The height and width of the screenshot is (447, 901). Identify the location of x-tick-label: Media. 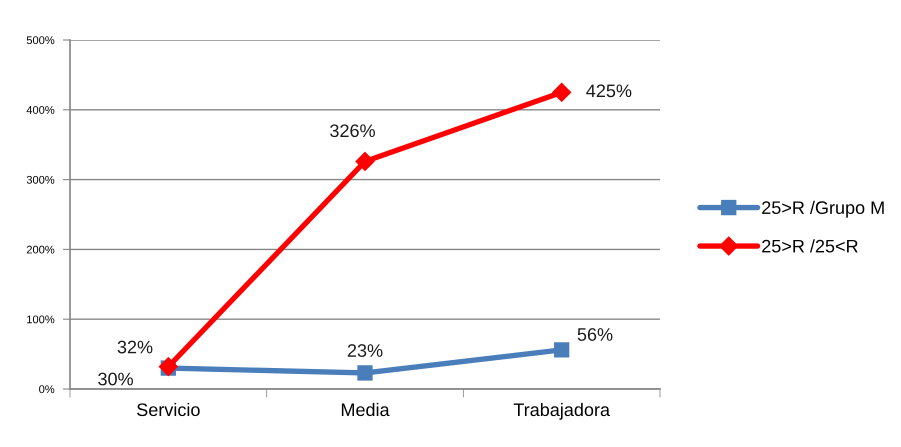
(366, 409).